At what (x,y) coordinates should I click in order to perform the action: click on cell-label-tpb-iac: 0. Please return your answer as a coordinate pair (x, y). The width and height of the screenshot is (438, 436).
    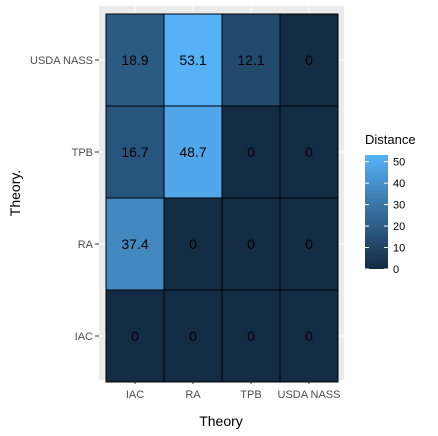
    Looking at the image, I should click on (251, 336).